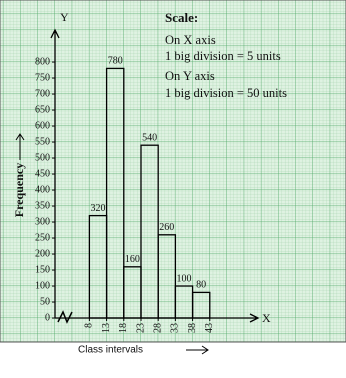  Describe the element at coordinates (157, 328) in the screenshot. I see `x-tick-label: 28` at that location.